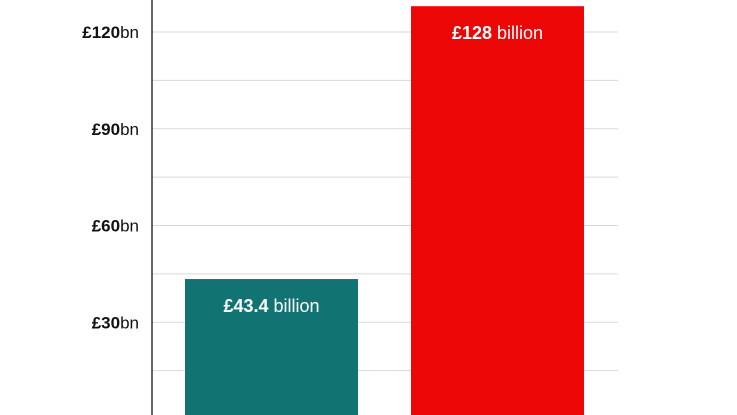 This screenshot has height=415, width=737. What do you see at coordinates (245, 306) in the screenshot?
I see `bar-label-value: £43.4` at bounding box center [245, 306].